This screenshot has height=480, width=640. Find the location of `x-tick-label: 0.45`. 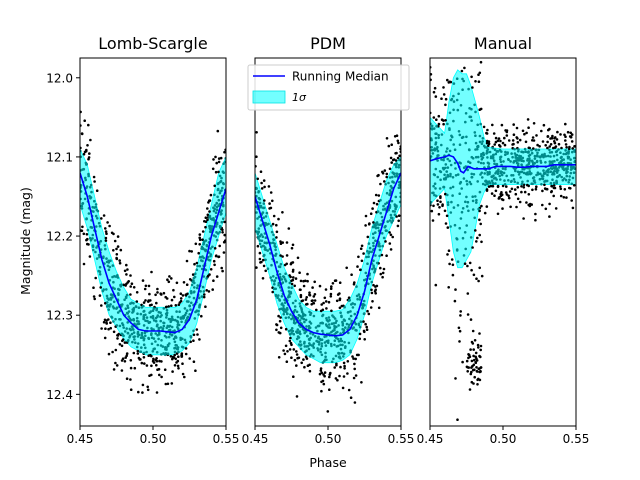

x-tick-label: 0.45 is located at coordinates (255, 439).